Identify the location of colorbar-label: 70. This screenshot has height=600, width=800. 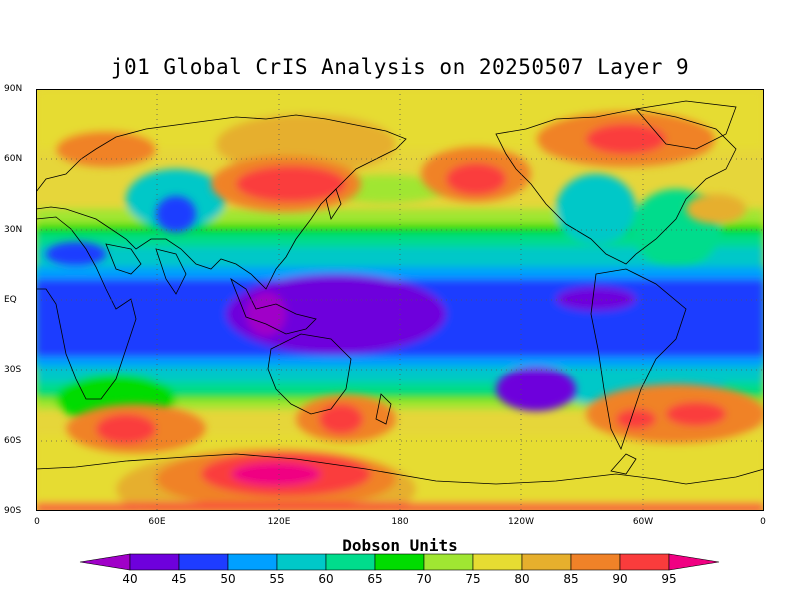
(424, 579).